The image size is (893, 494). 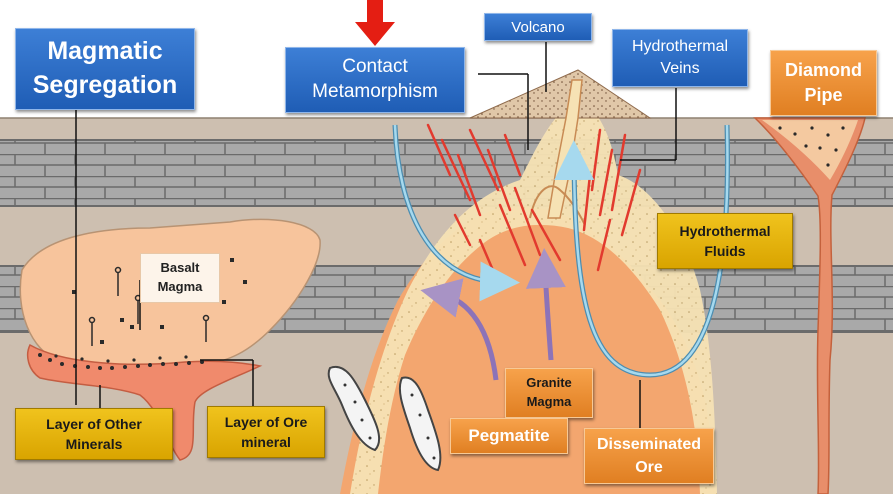 I want to click on layer-ore-mineral-label: Layer of Ore mineral, so click(x=266, y=432).